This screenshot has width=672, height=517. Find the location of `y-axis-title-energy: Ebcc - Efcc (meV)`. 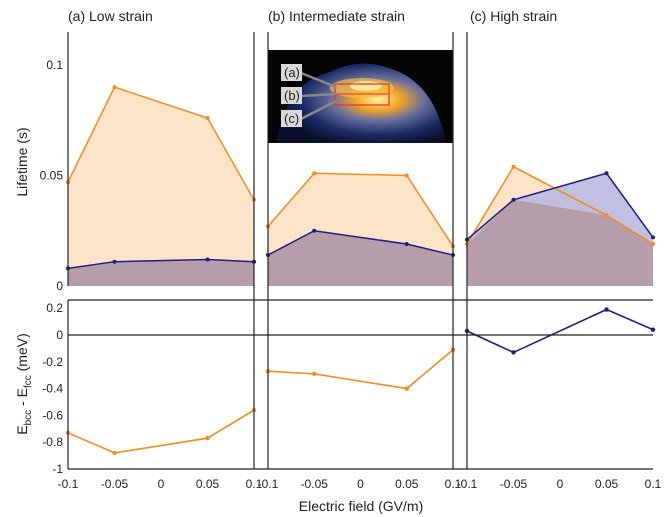

y-axis-title-energy: Ebcc - Efcc (meV) is located at coordinates (24, 383).